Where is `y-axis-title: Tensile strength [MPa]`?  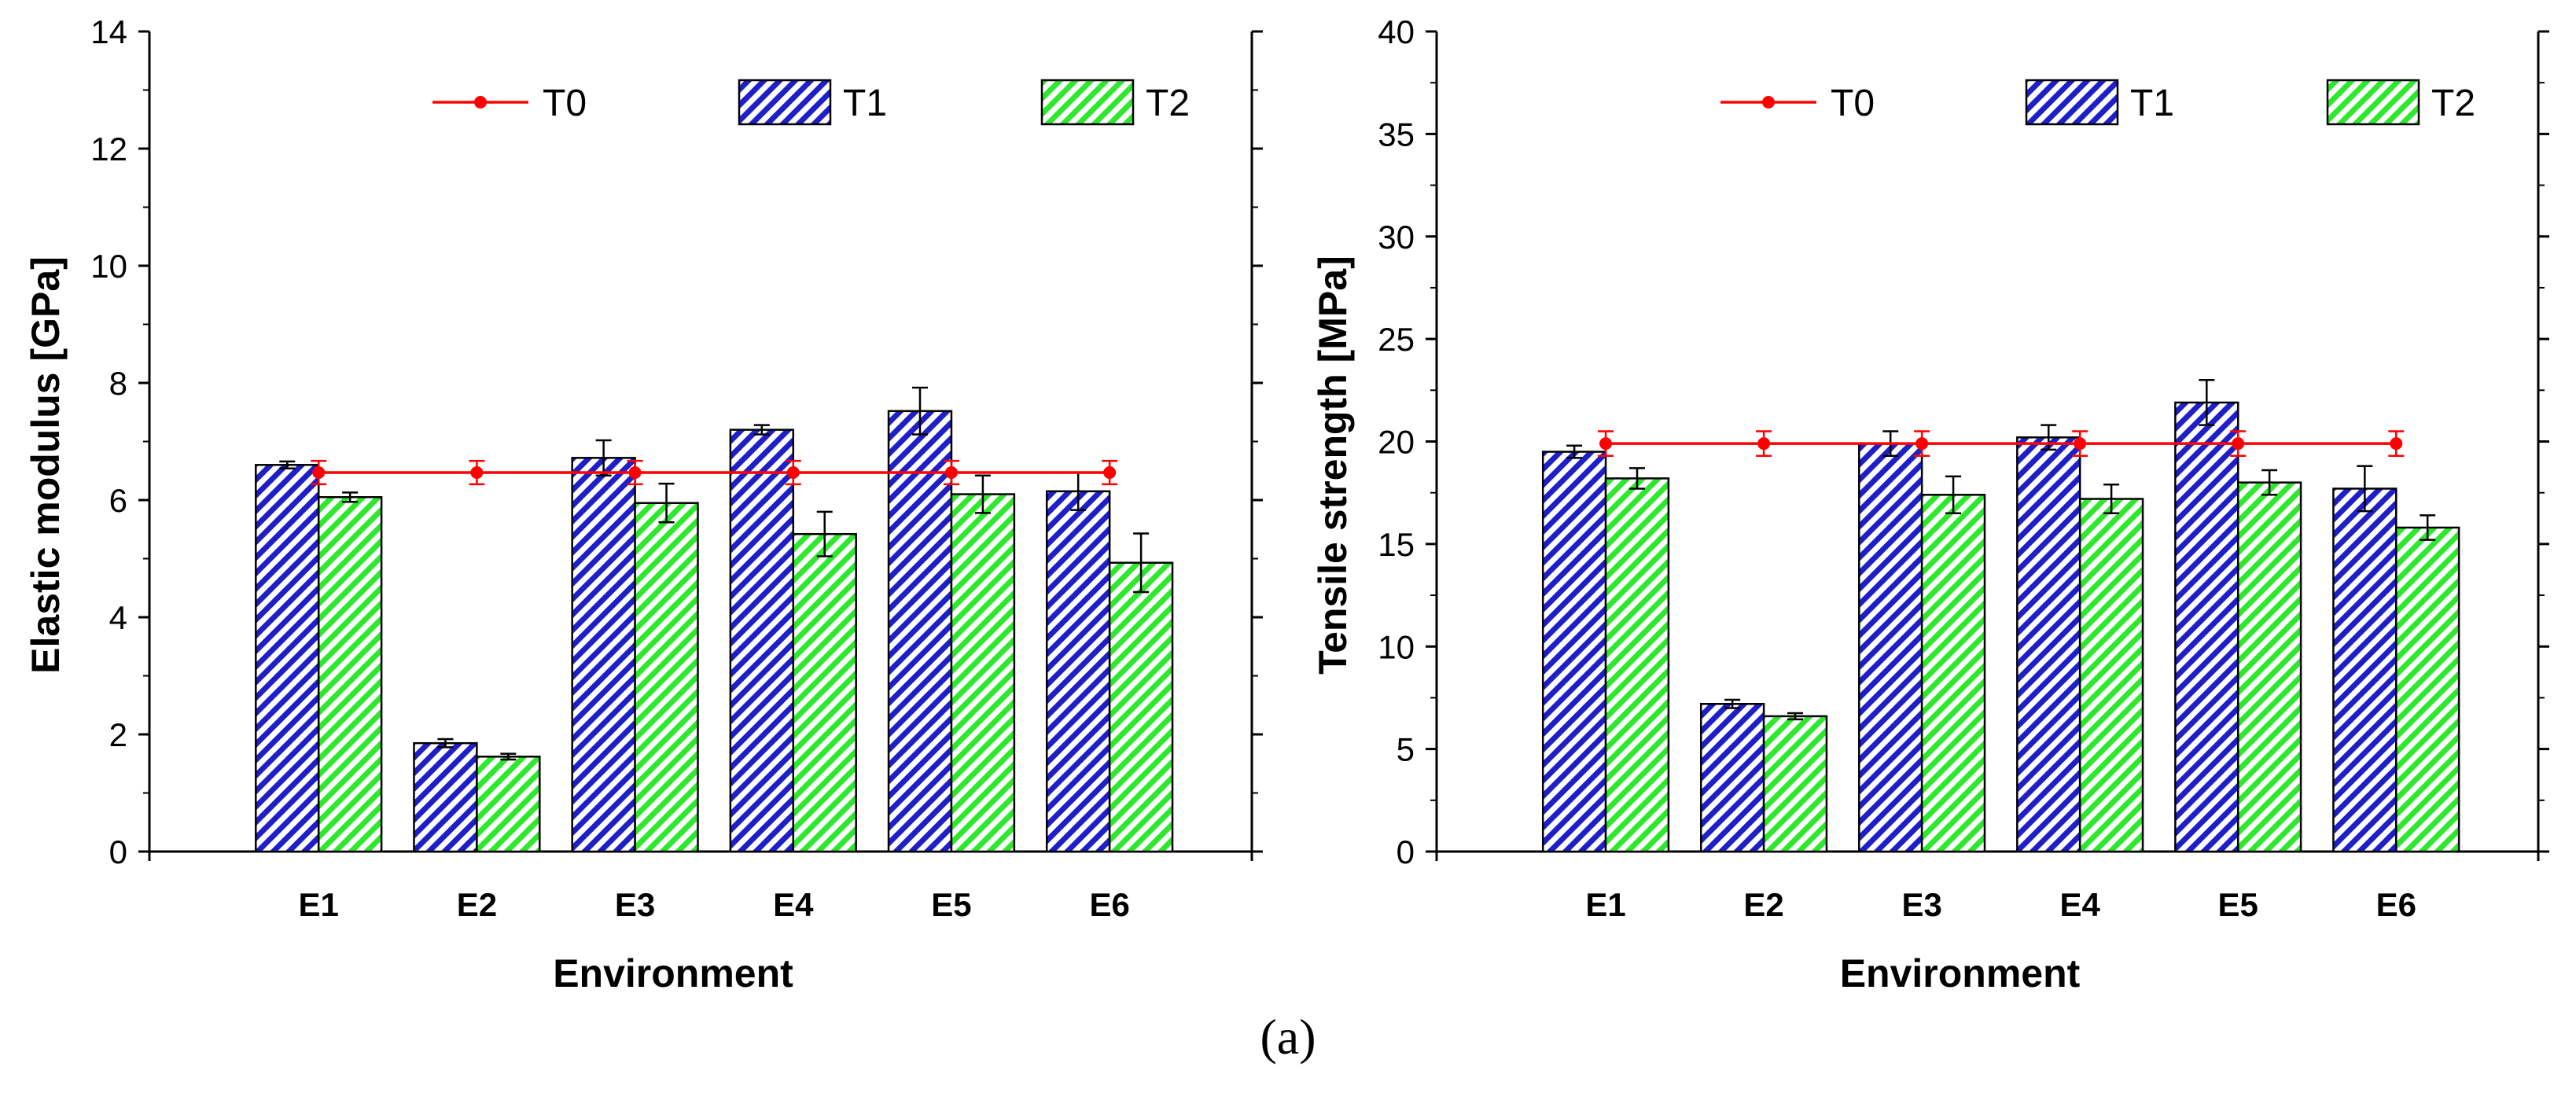 y-axis-title: Tensile strength [MPa] is located at coordinates (1333, 465).